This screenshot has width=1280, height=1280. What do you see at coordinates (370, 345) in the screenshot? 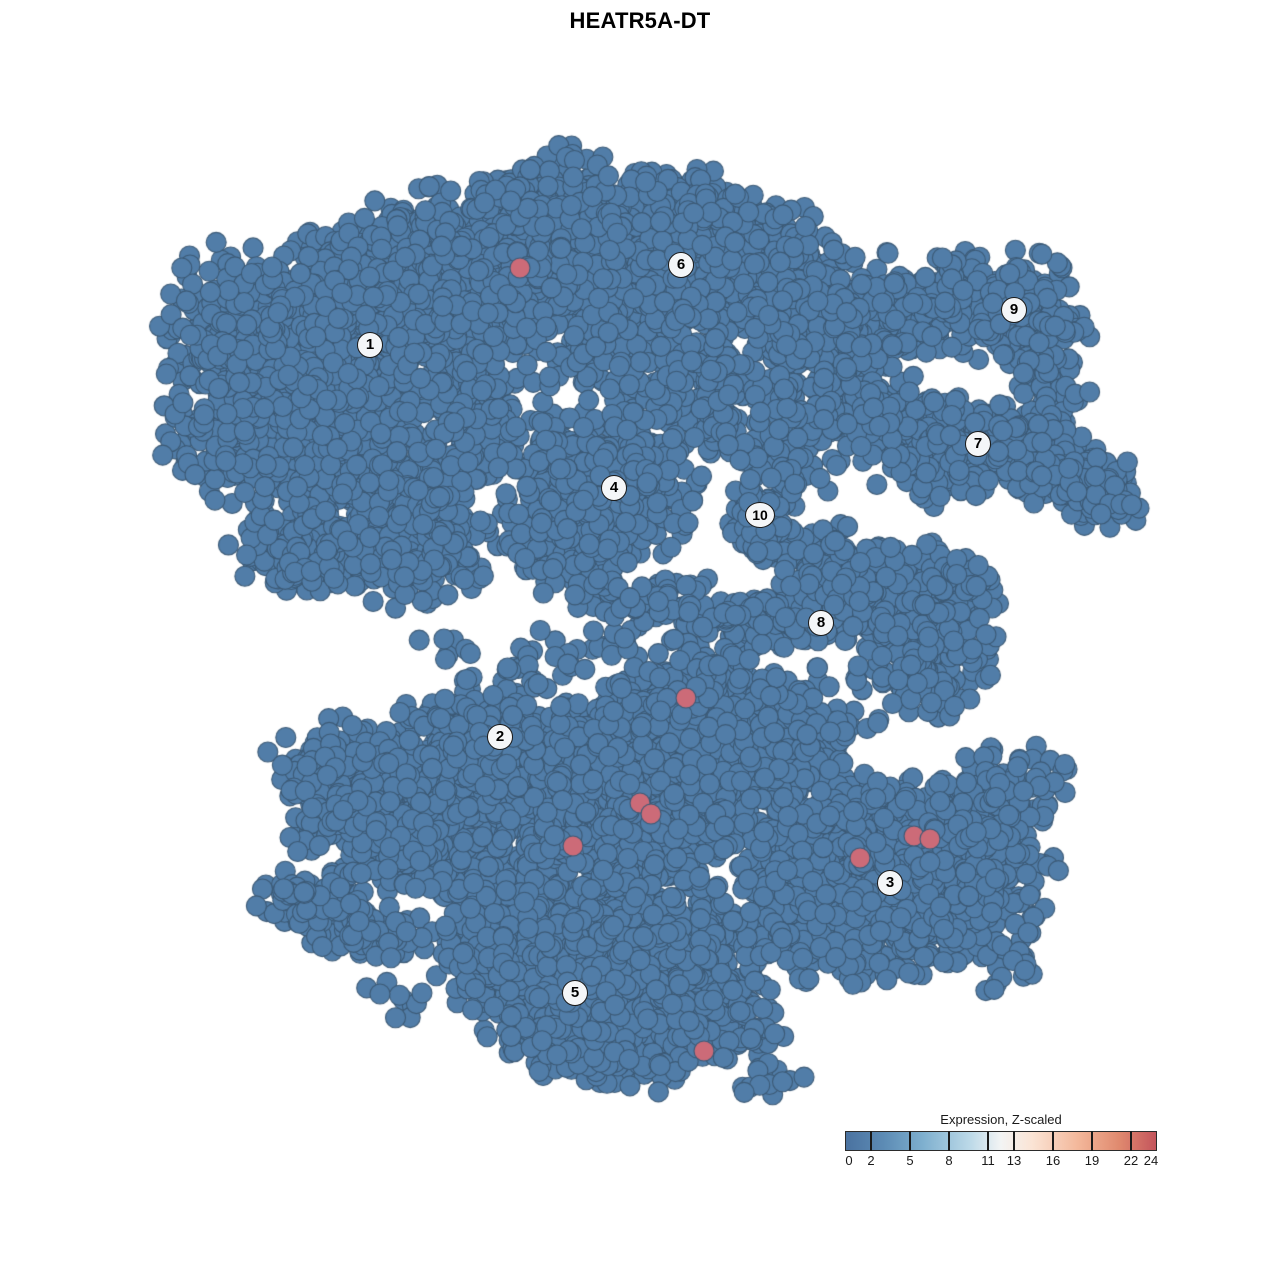
I see `cluster-label-1: 1` at bounding box center [370, 345].